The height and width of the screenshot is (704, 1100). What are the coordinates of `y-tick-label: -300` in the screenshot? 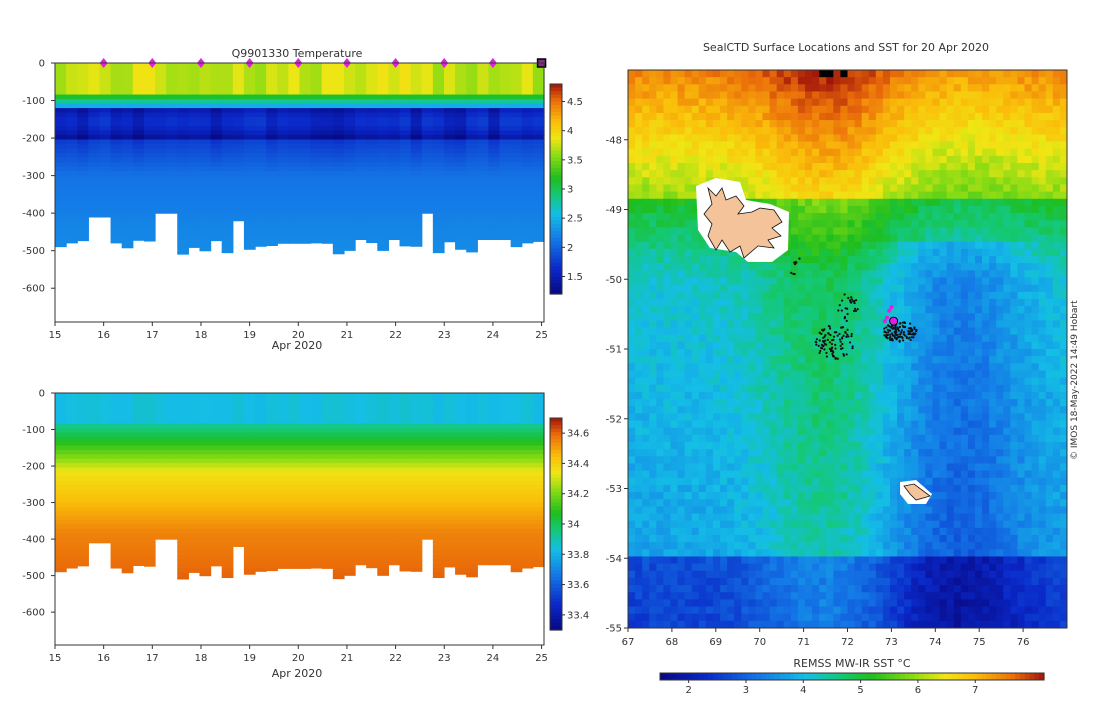 It's located at (33, 503).